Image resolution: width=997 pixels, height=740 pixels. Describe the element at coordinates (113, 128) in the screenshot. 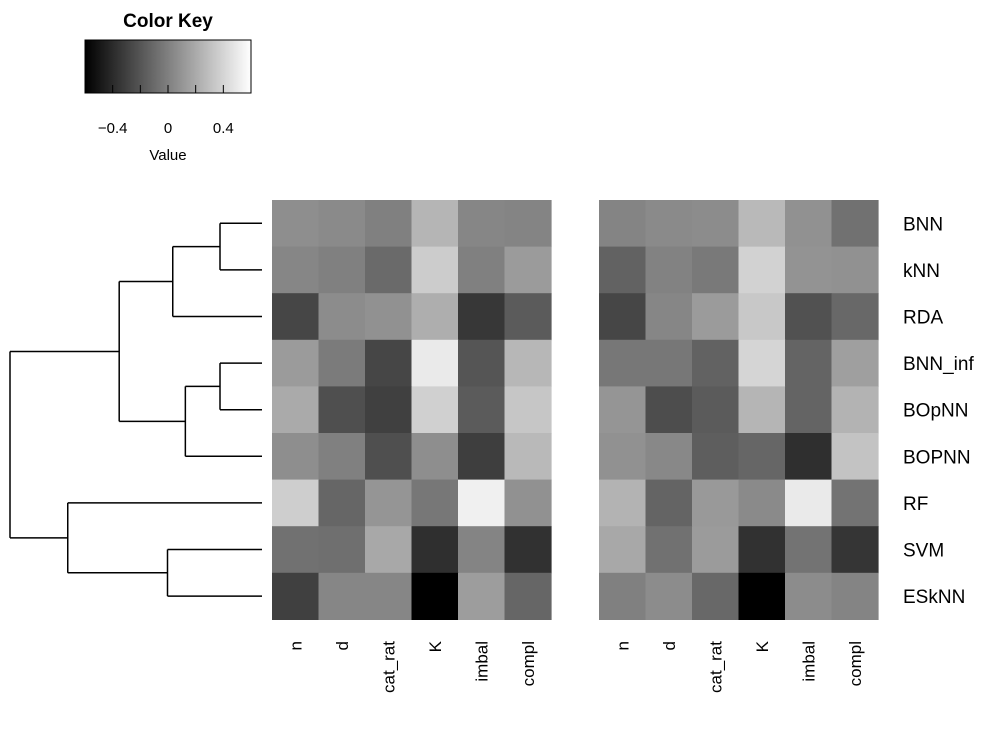

I see `color-key-tick-label: −0.4` at that location.